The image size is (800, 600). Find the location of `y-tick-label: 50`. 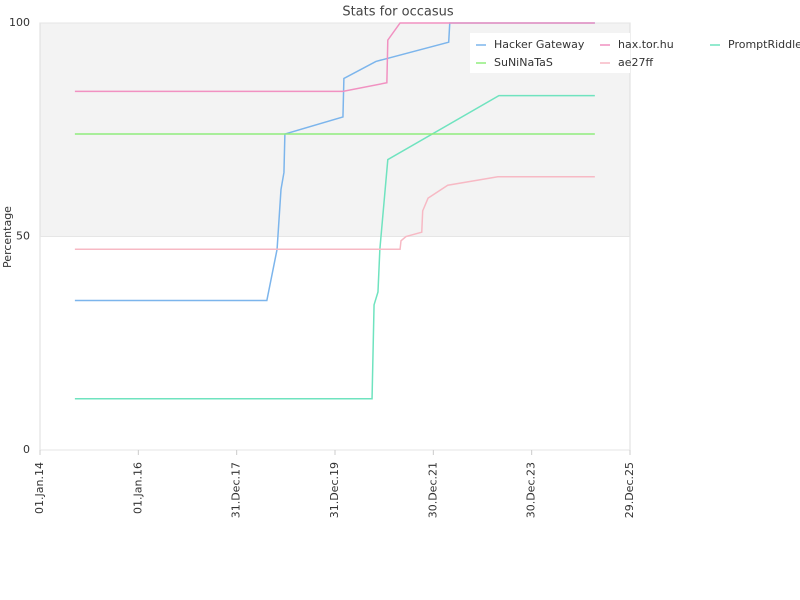

y-tick-label: 50 is located at coordinates (23, 236).